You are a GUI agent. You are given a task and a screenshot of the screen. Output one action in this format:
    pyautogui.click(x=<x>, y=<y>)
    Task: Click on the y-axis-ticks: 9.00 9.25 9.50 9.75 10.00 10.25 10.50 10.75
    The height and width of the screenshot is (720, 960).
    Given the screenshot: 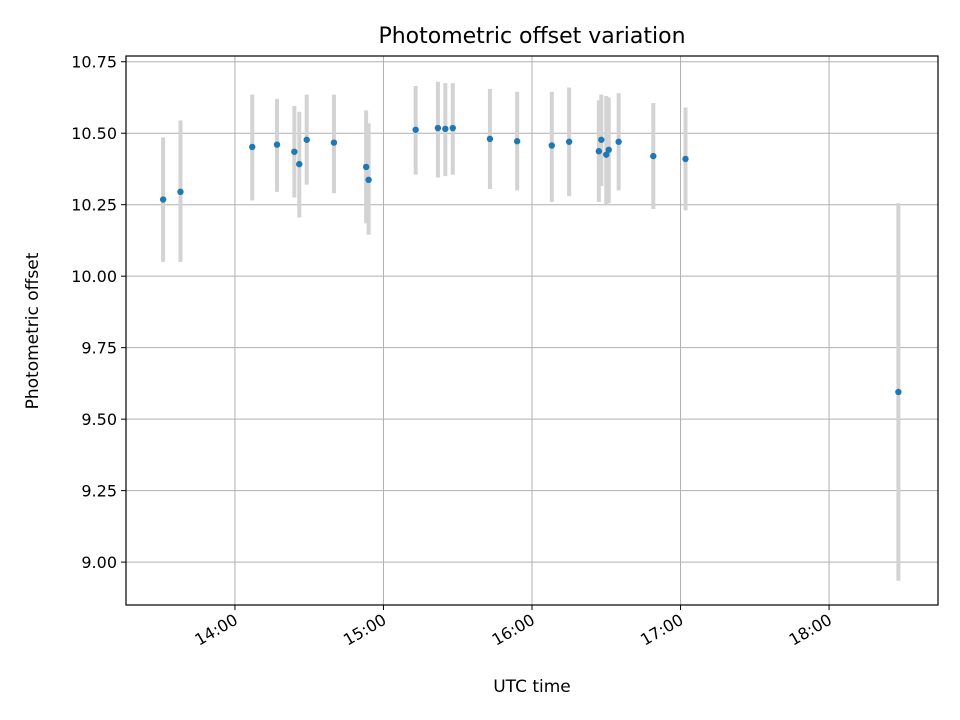 What is the action you would take?
    pyautogui.click(x=98, y=312)
    